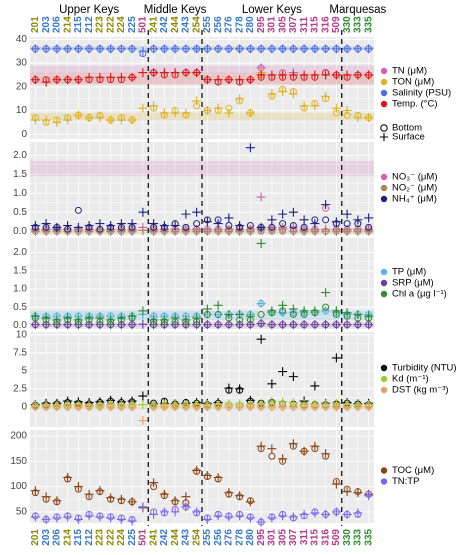 The width and height of the screenshot is (460, 555). What do you see at coordinates (100, 24) in the screenshot?
I see `station-label-top: 223` at bounding box center [100, 24].